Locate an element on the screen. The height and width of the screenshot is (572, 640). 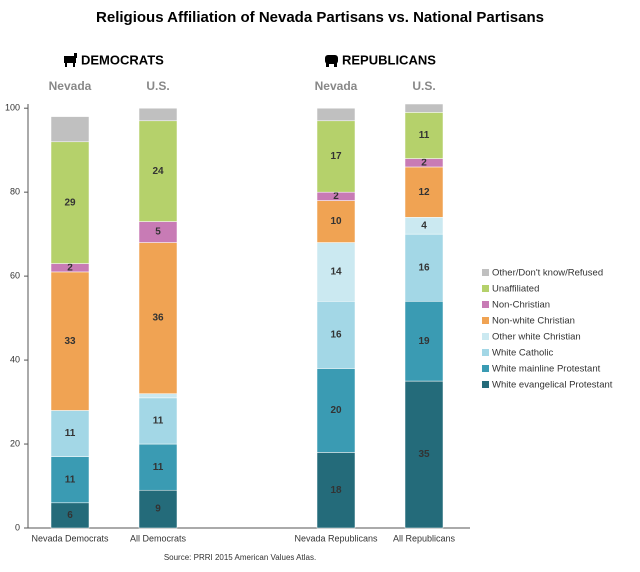
data-label: 24 is located at coordinates (158, 171).